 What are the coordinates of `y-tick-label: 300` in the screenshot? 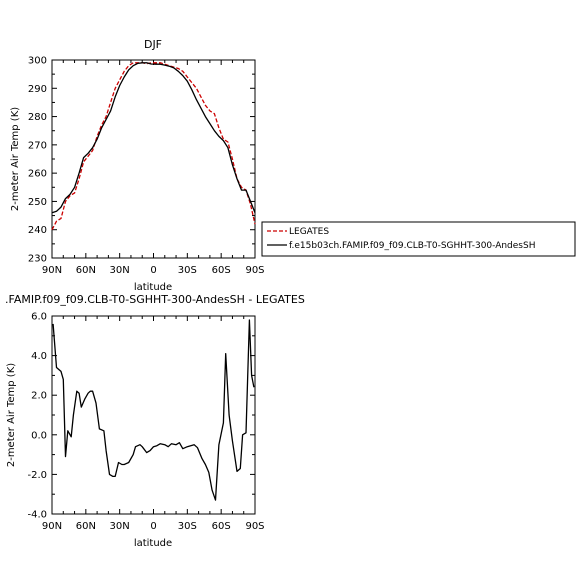 It's located at (37, 61).